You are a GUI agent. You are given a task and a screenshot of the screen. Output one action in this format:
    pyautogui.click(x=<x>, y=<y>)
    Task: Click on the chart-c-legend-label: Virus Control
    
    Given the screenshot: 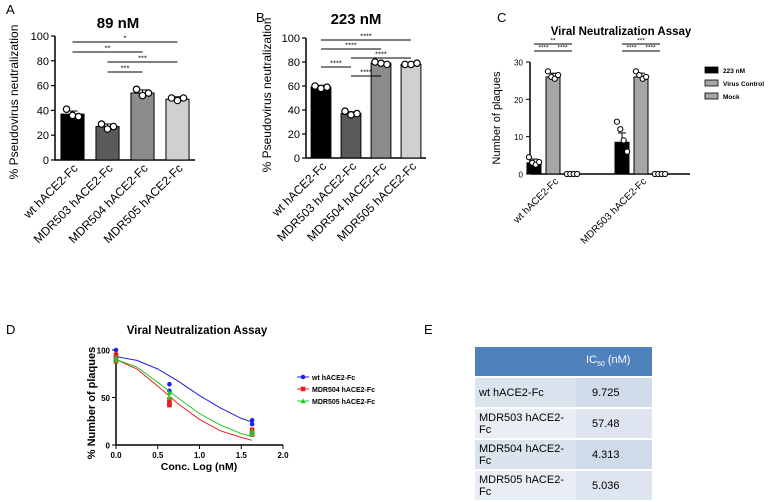 What is the action you would take?
    pyautogui.click(x=743, y=84)
    